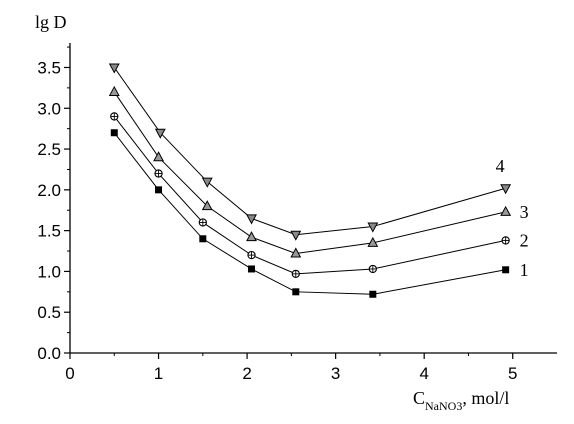  Describe the element at coordinates (419, 398) in the screenshot. I see `x-axis-title-main: C` at that location.